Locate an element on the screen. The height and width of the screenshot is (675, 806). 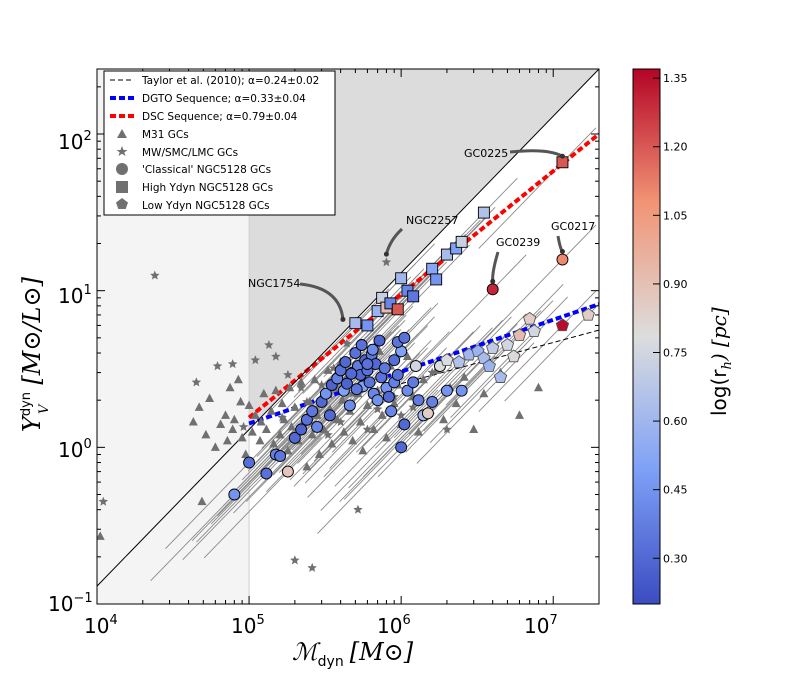
x-tick-labels: 10⁴ 10⁵ 10⁶ 10⁷ is located at coordinates (321, 625).